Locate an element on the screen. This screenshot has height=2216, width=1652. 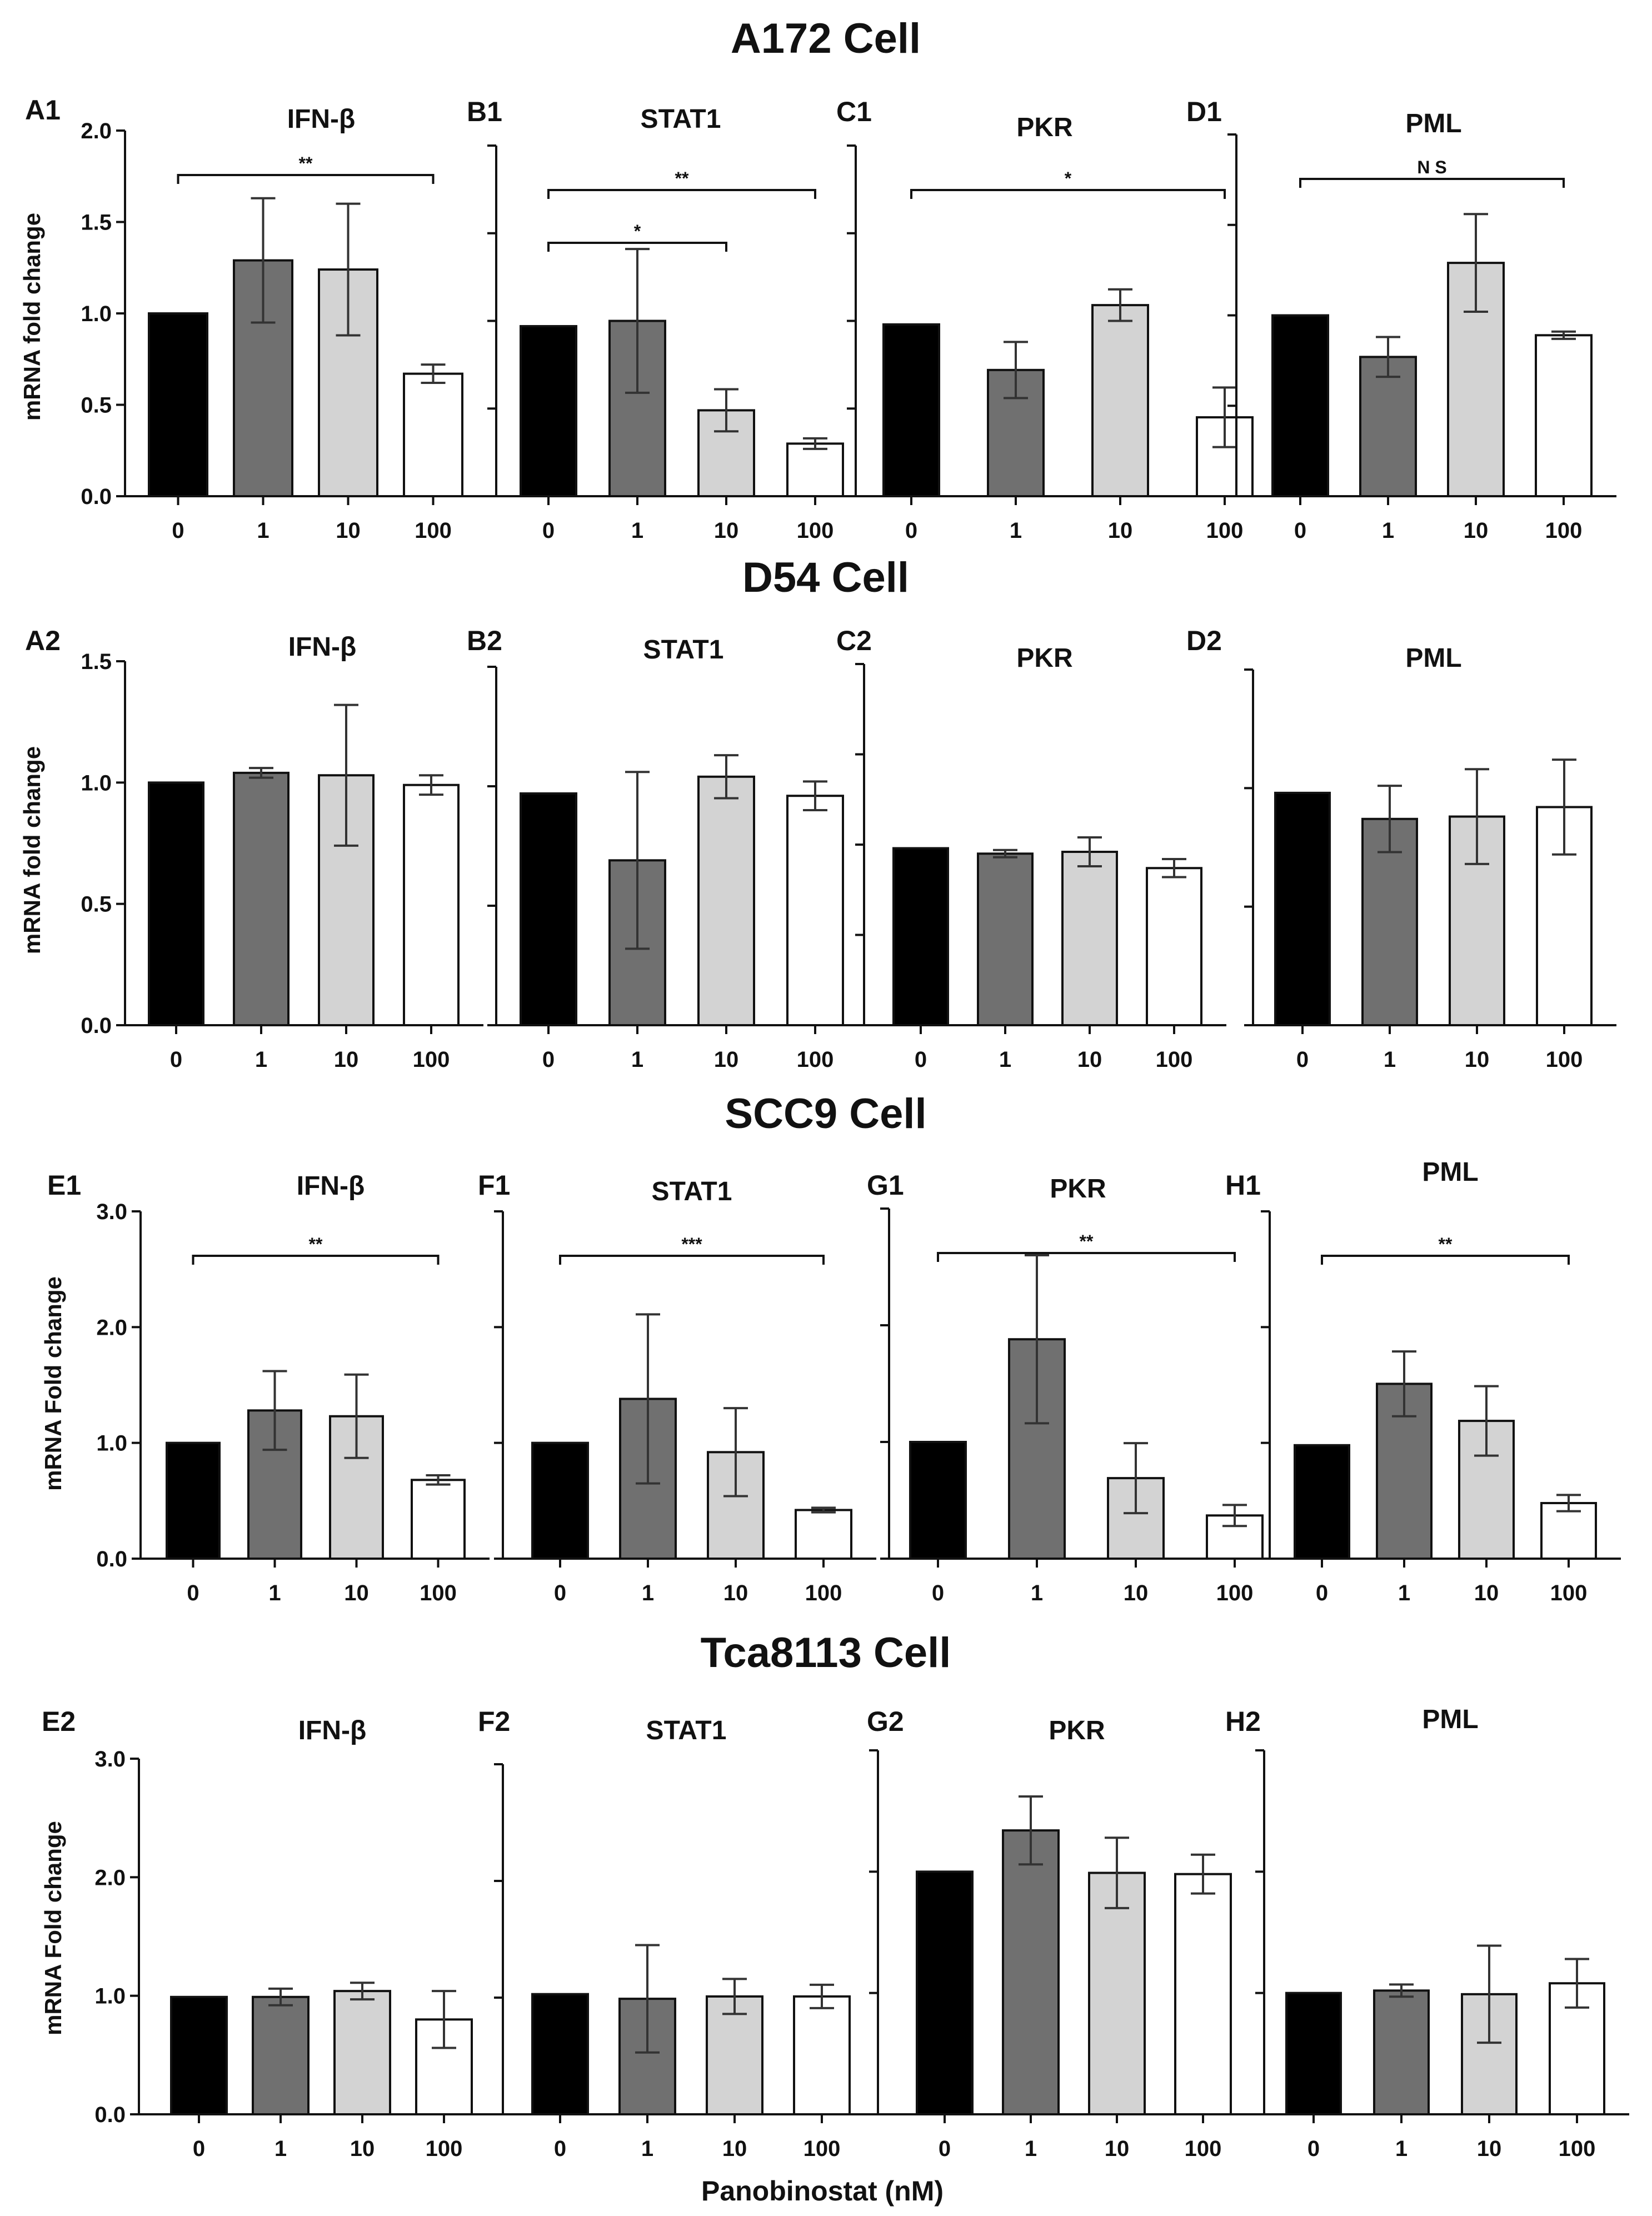
x-tick-label-c1-1: 1 is located at coordinates (1016, 530).